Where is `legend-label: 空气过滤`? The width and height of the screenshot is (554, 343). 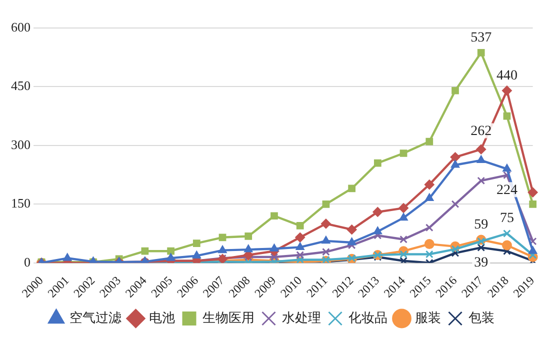 legend-label: 空气过滤 is located at coordinates (95, 318).